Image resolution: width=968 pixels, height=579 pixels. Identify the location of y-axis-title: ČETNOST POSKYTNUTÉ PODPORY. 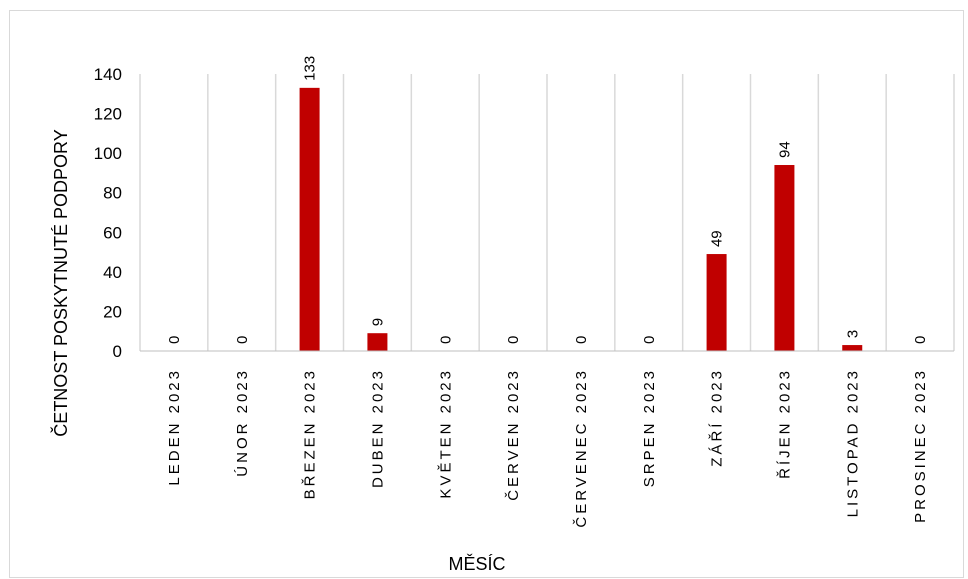
(60, 282).